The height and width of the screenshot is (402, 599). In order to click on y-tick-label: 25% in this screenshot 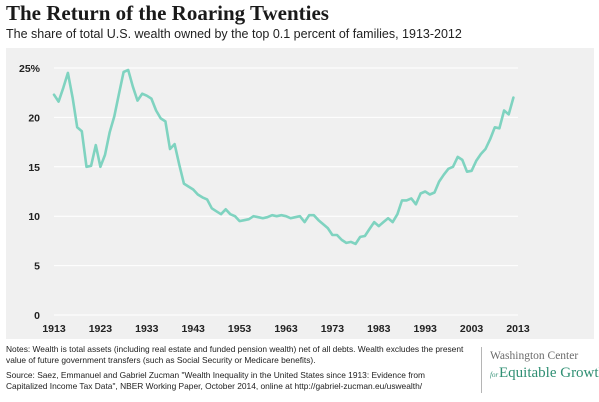, I will do `click(30, 69)`.